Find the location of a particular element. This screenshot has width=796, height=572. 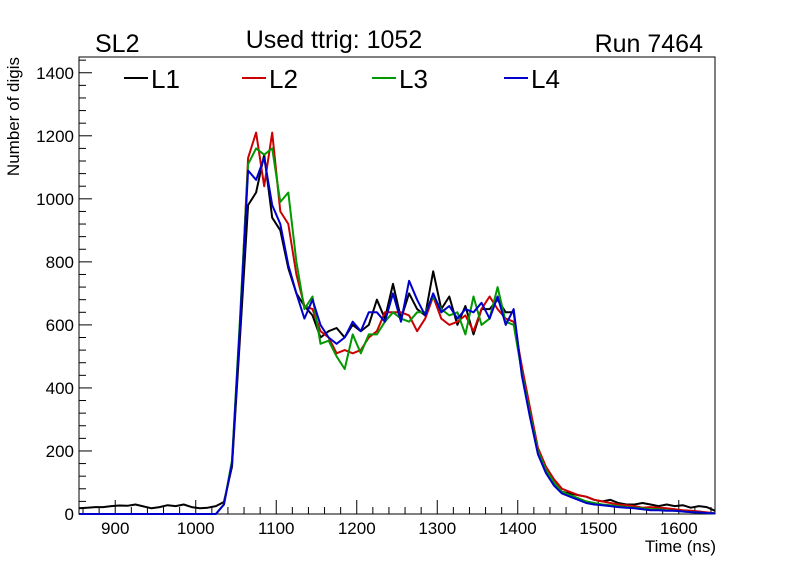

y-tick-label: 600 is located at coordinates (60, 325).